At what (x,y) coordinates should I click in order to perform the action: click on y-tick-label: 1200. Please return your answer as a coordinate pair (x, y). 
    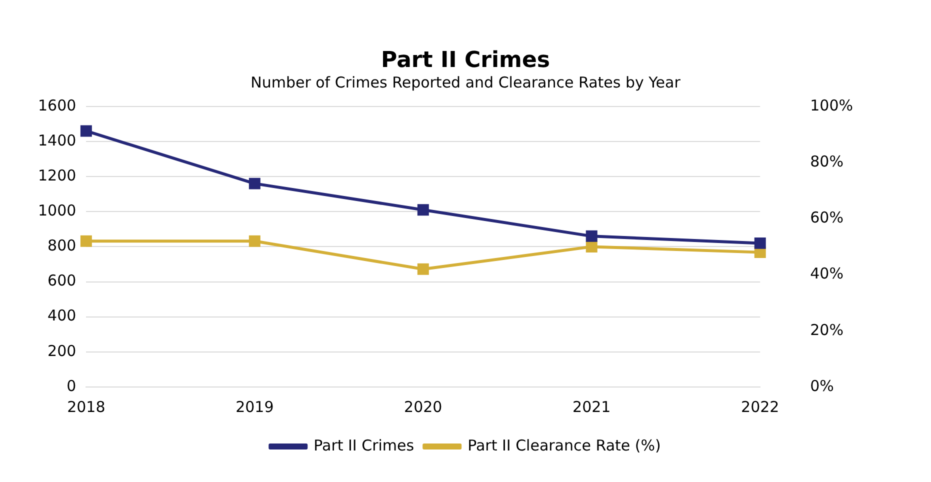
    Looking at the image, I should click on (57, 175).